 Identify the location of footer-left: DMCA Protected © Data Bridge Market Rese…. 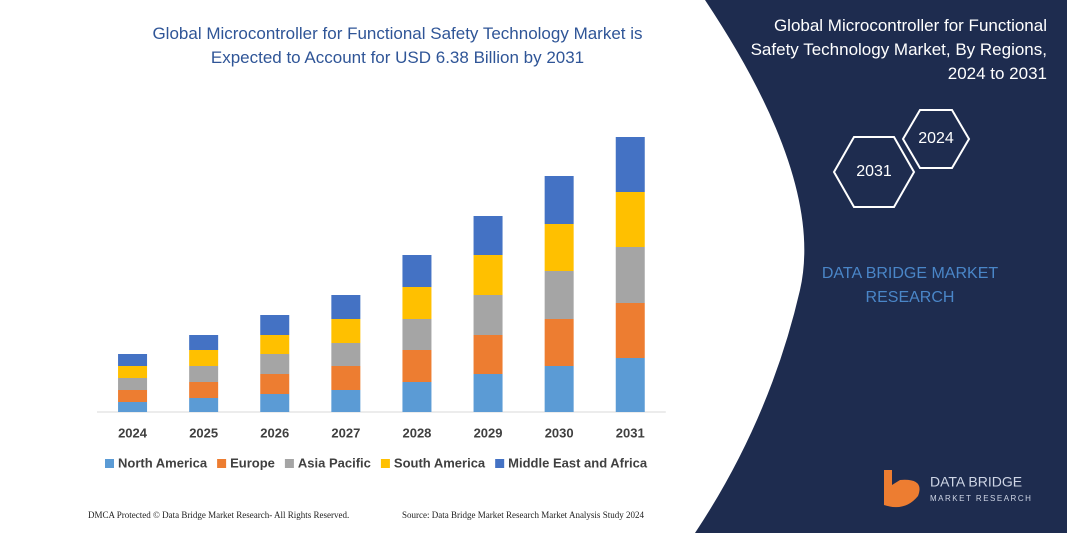
(219, 515).